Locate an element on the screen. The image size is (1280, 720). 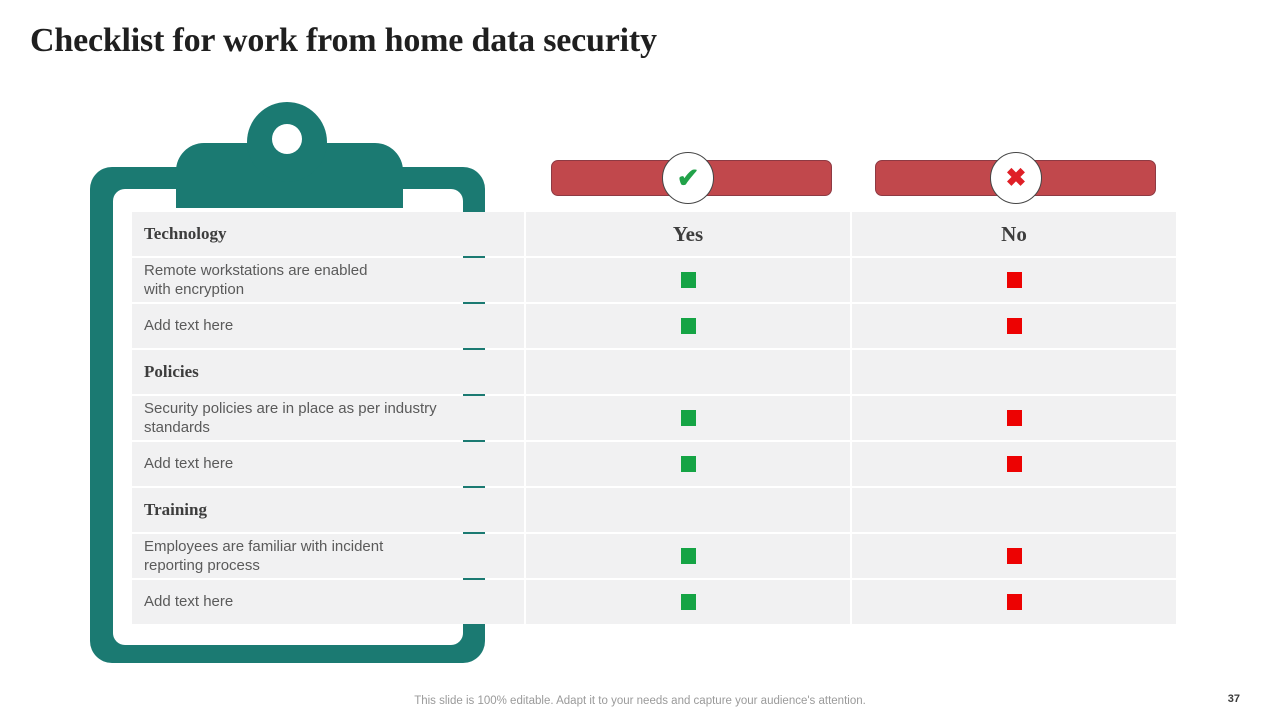
check-icon: ✔ is located at coordinates (688, 177).